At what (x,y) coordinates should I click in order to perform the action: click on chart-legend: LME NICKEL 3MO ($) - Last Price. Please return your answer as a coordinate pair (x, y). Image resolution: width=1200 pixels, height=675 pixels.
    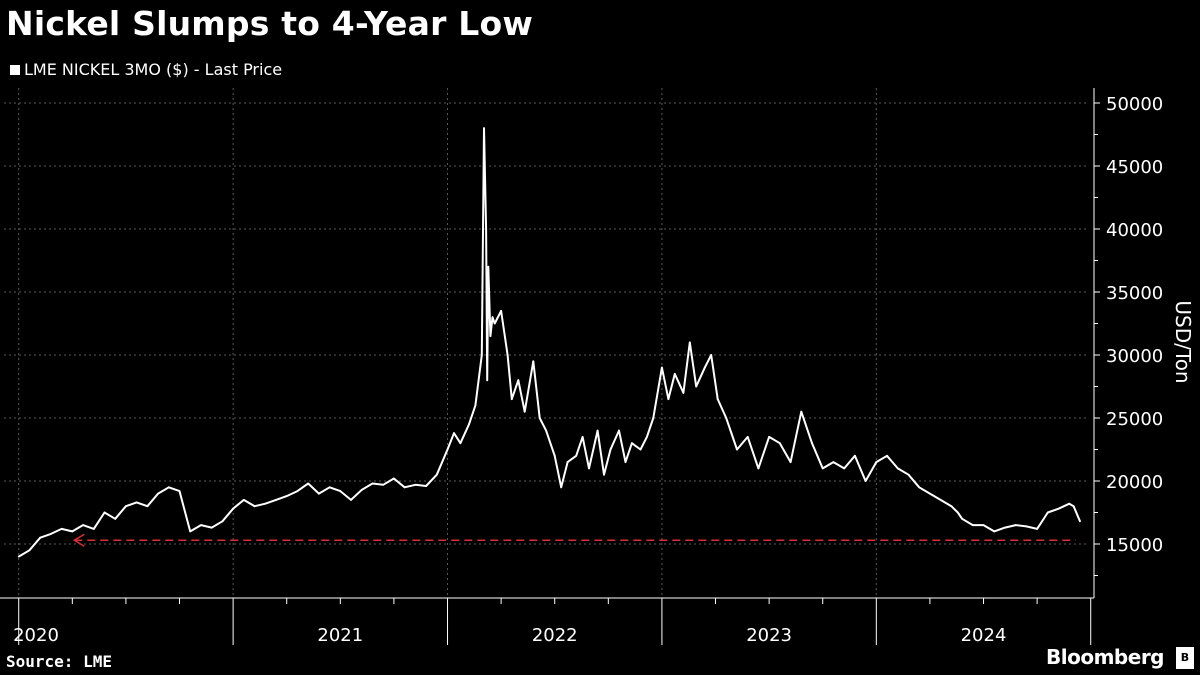
    Looking at the image, I should click on (146, 69).